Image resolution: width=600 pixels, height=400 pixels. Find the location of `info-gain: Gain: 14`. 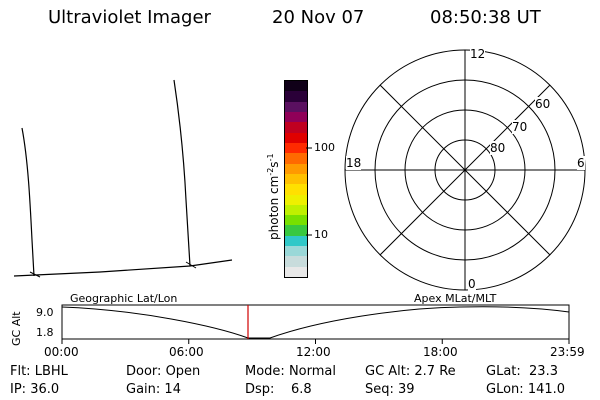

info-gain: Gain: 14 is located at coordinates (153, 389).